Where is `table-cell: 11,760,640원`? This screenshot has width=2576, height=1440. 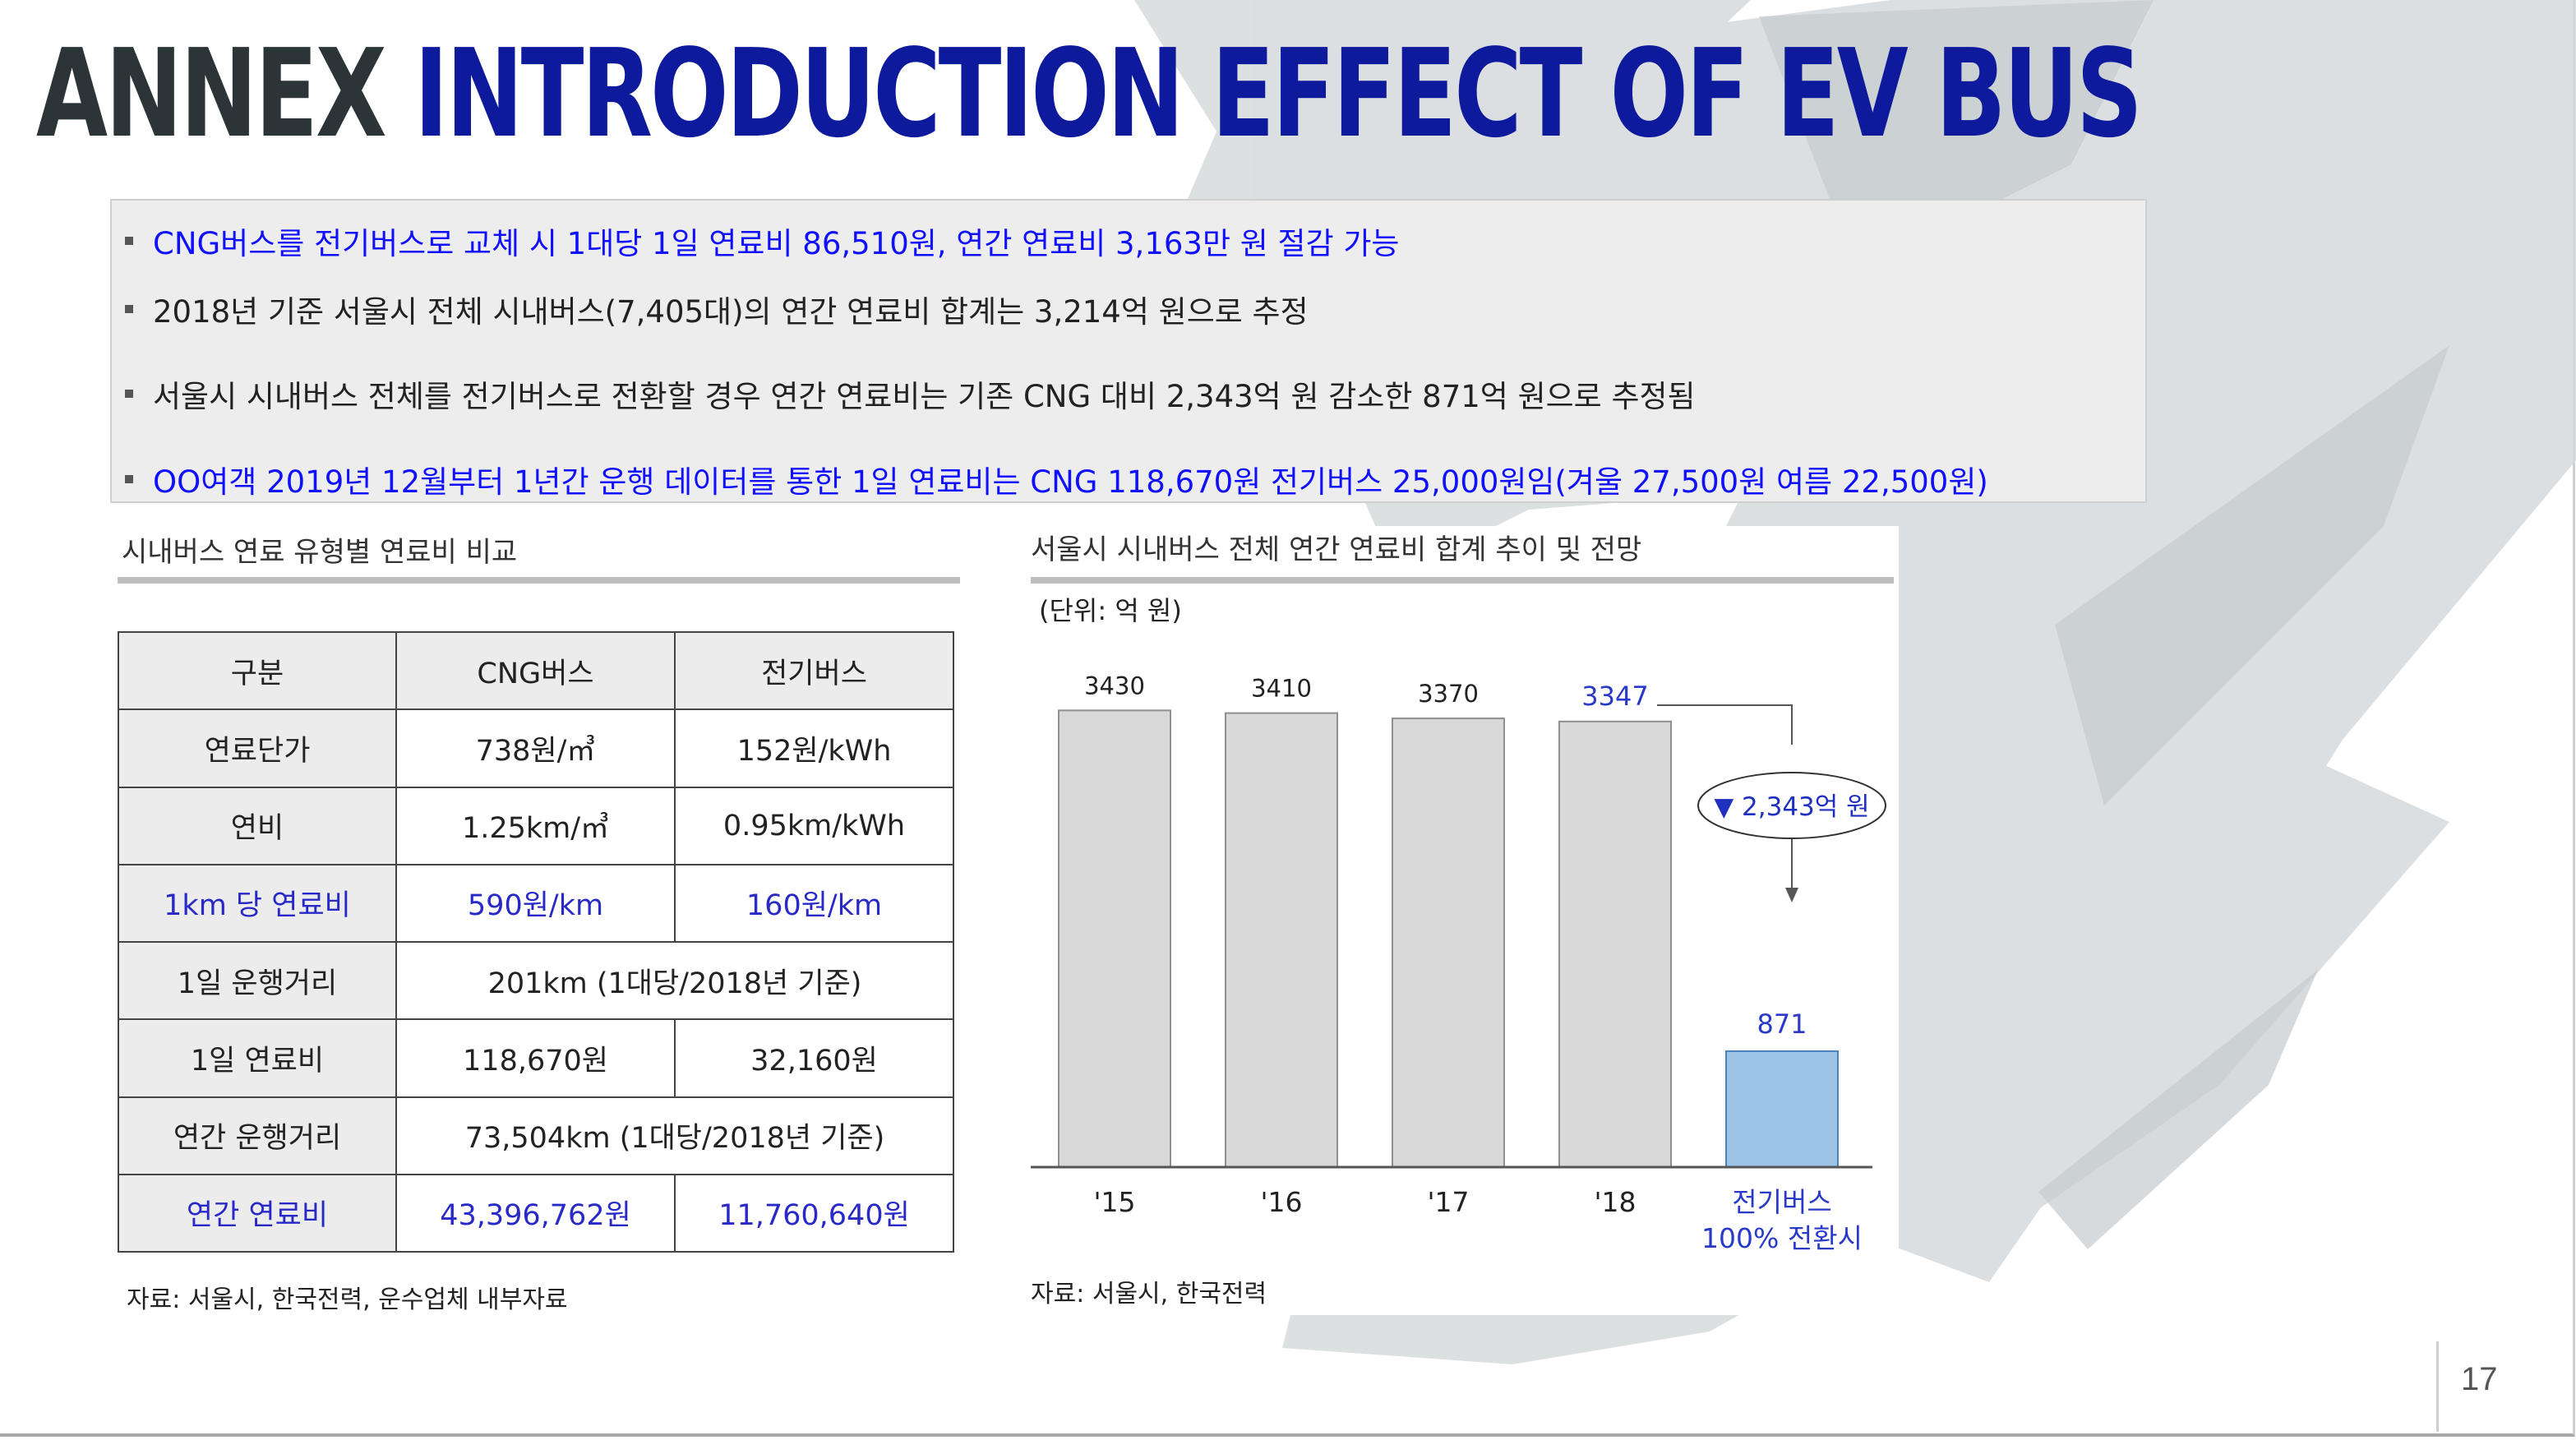 table-cell: 11,760,640원 is located at coordinates (814, 1213).